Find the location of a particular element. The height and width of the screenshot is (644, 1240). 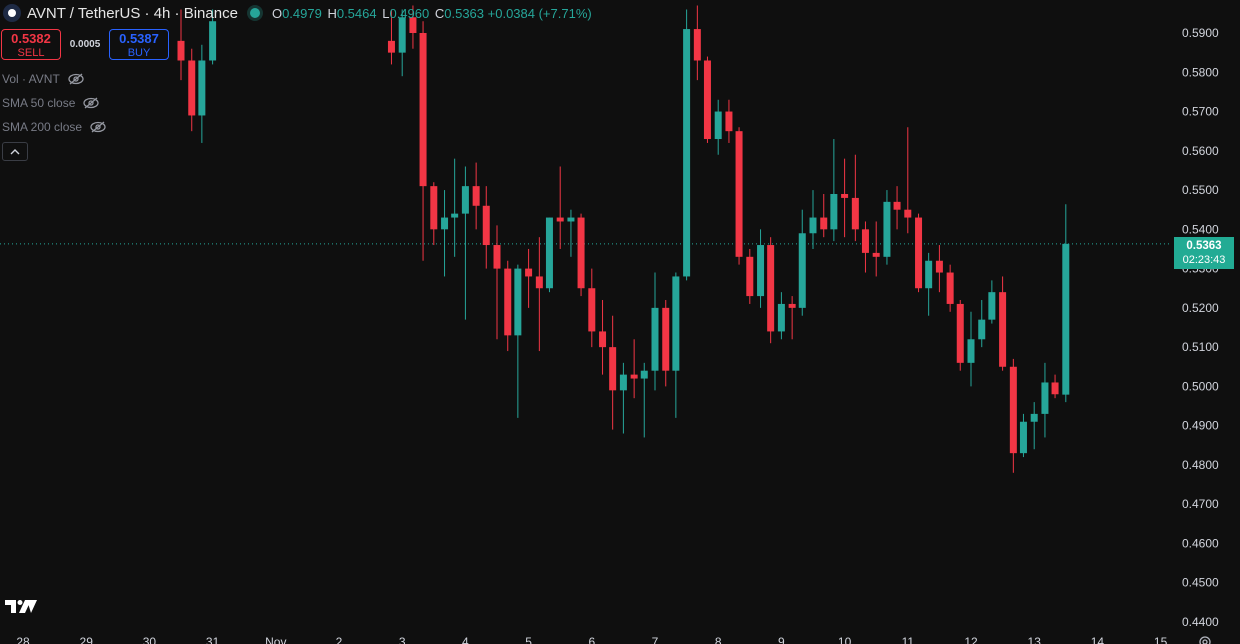

price-tick-label: 0.5400 is located at coordinates (1200, 229).